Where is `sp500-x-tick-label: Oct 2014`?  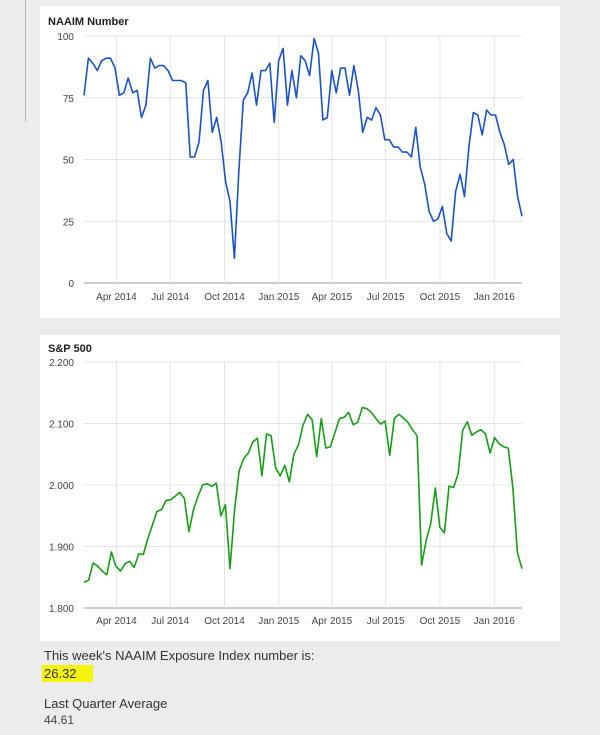 sp500-x-tick-label: Oct 2014 is located at coordinates (224, 621).